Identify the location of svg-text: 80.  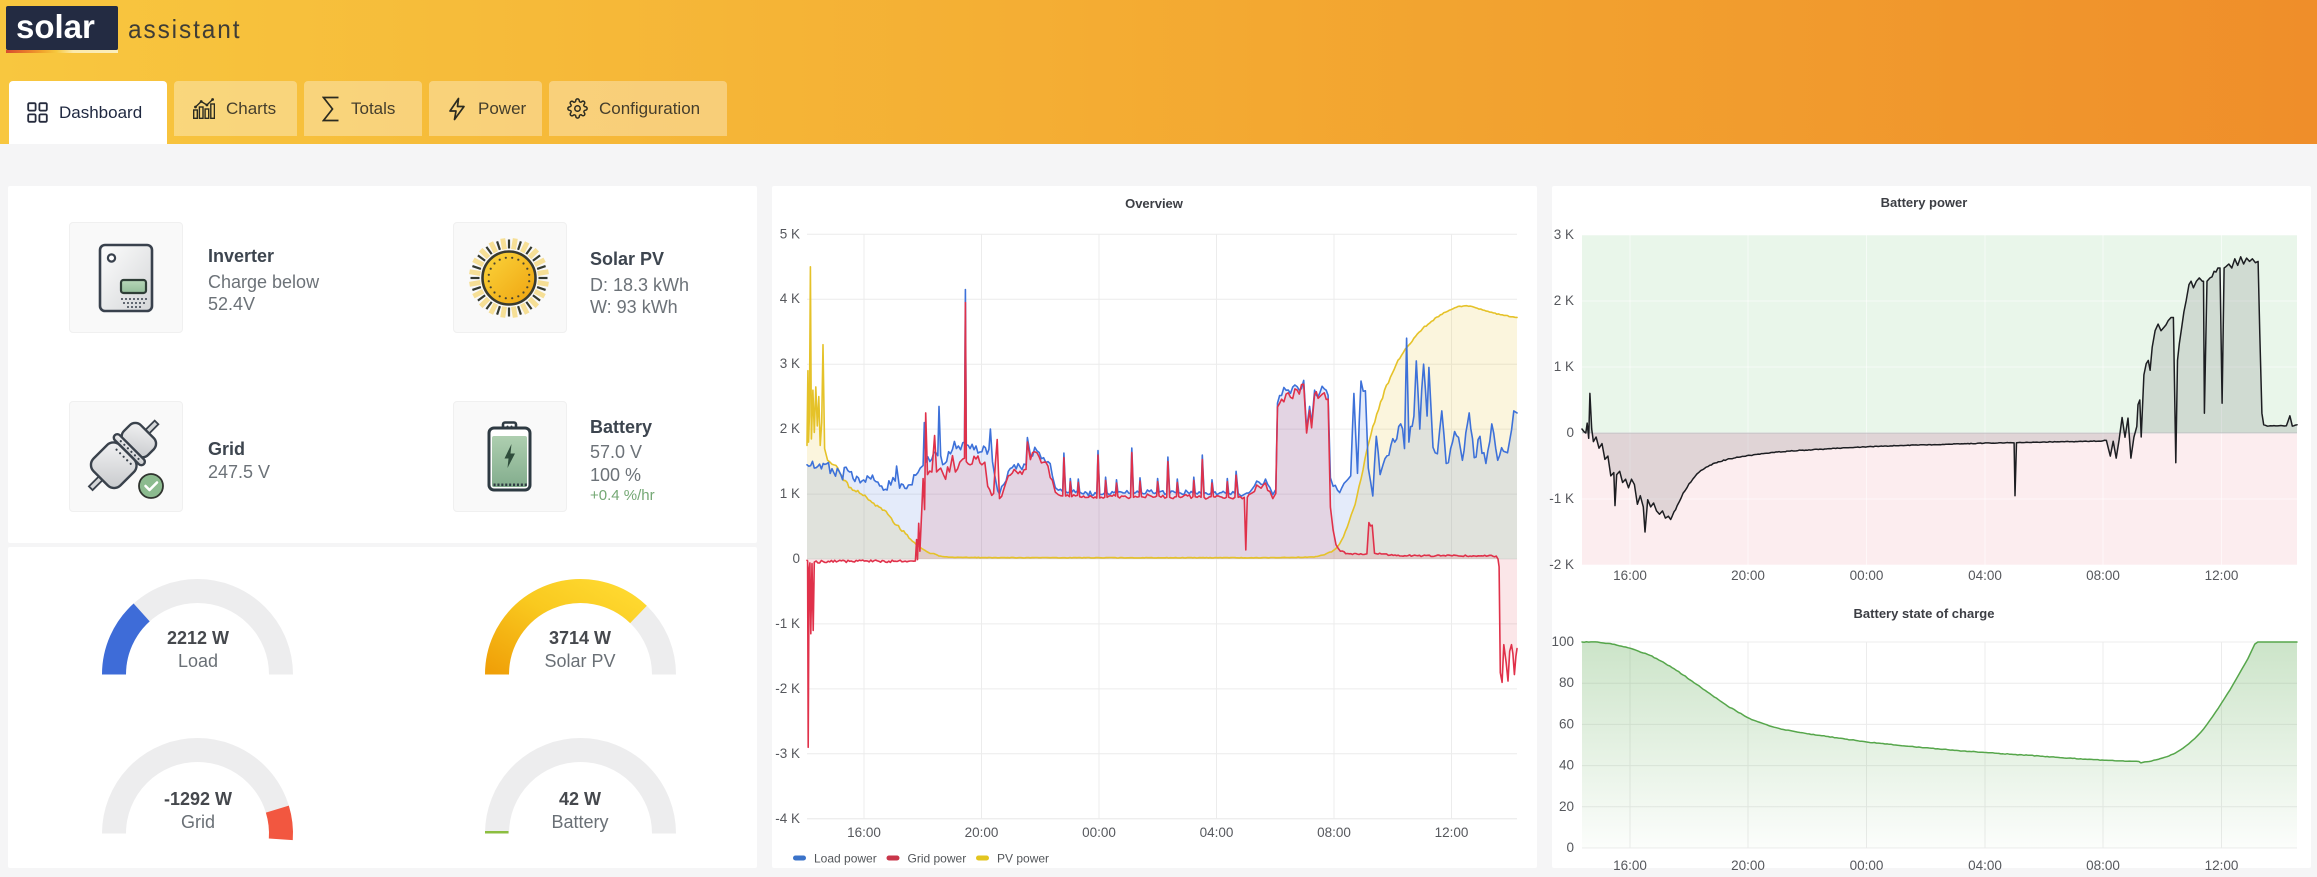
(1566, 682).